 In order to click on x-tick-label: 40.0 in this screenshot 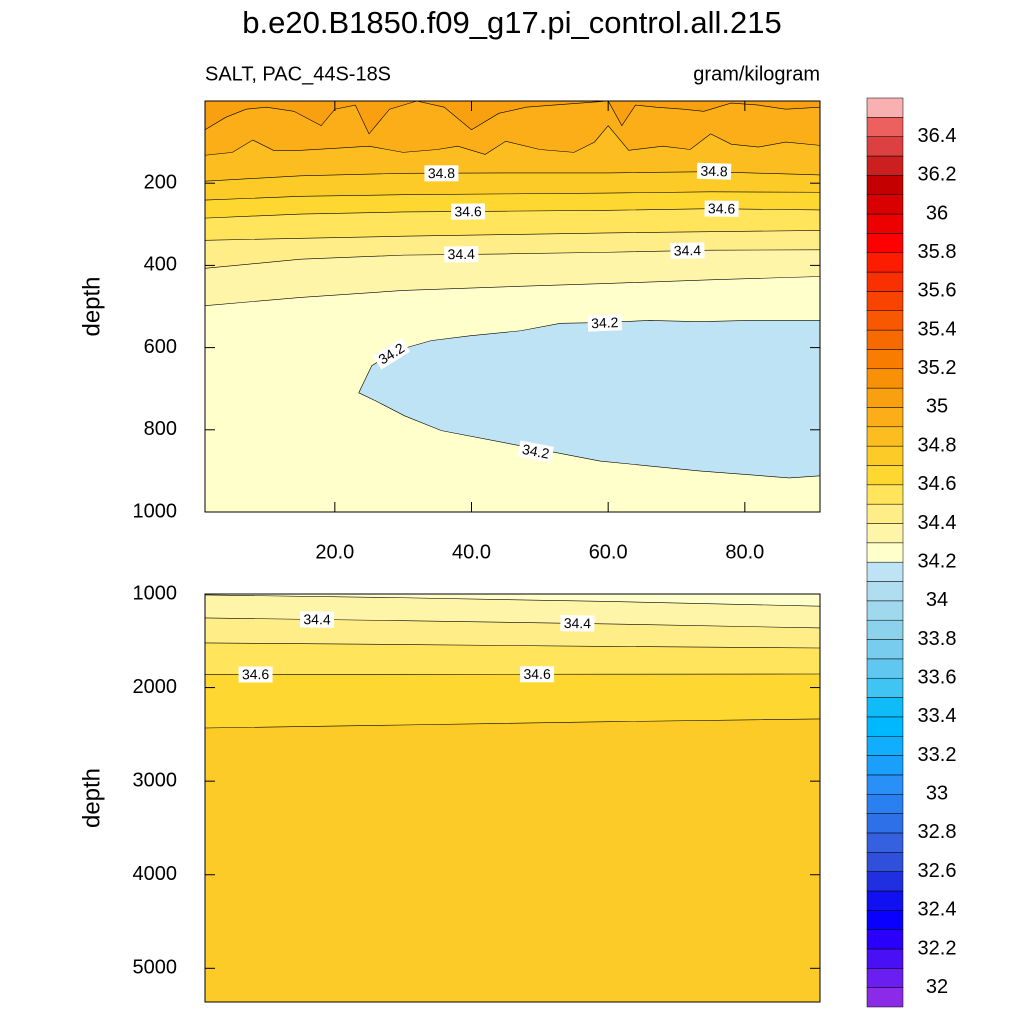, I will do `click(471, 552)`.